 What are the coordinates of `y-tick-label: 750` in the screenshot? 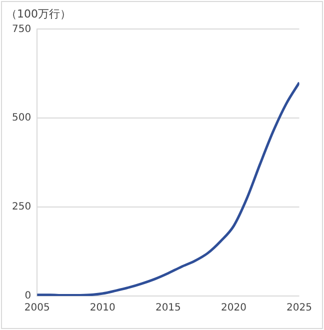 It's located at (22, 29).